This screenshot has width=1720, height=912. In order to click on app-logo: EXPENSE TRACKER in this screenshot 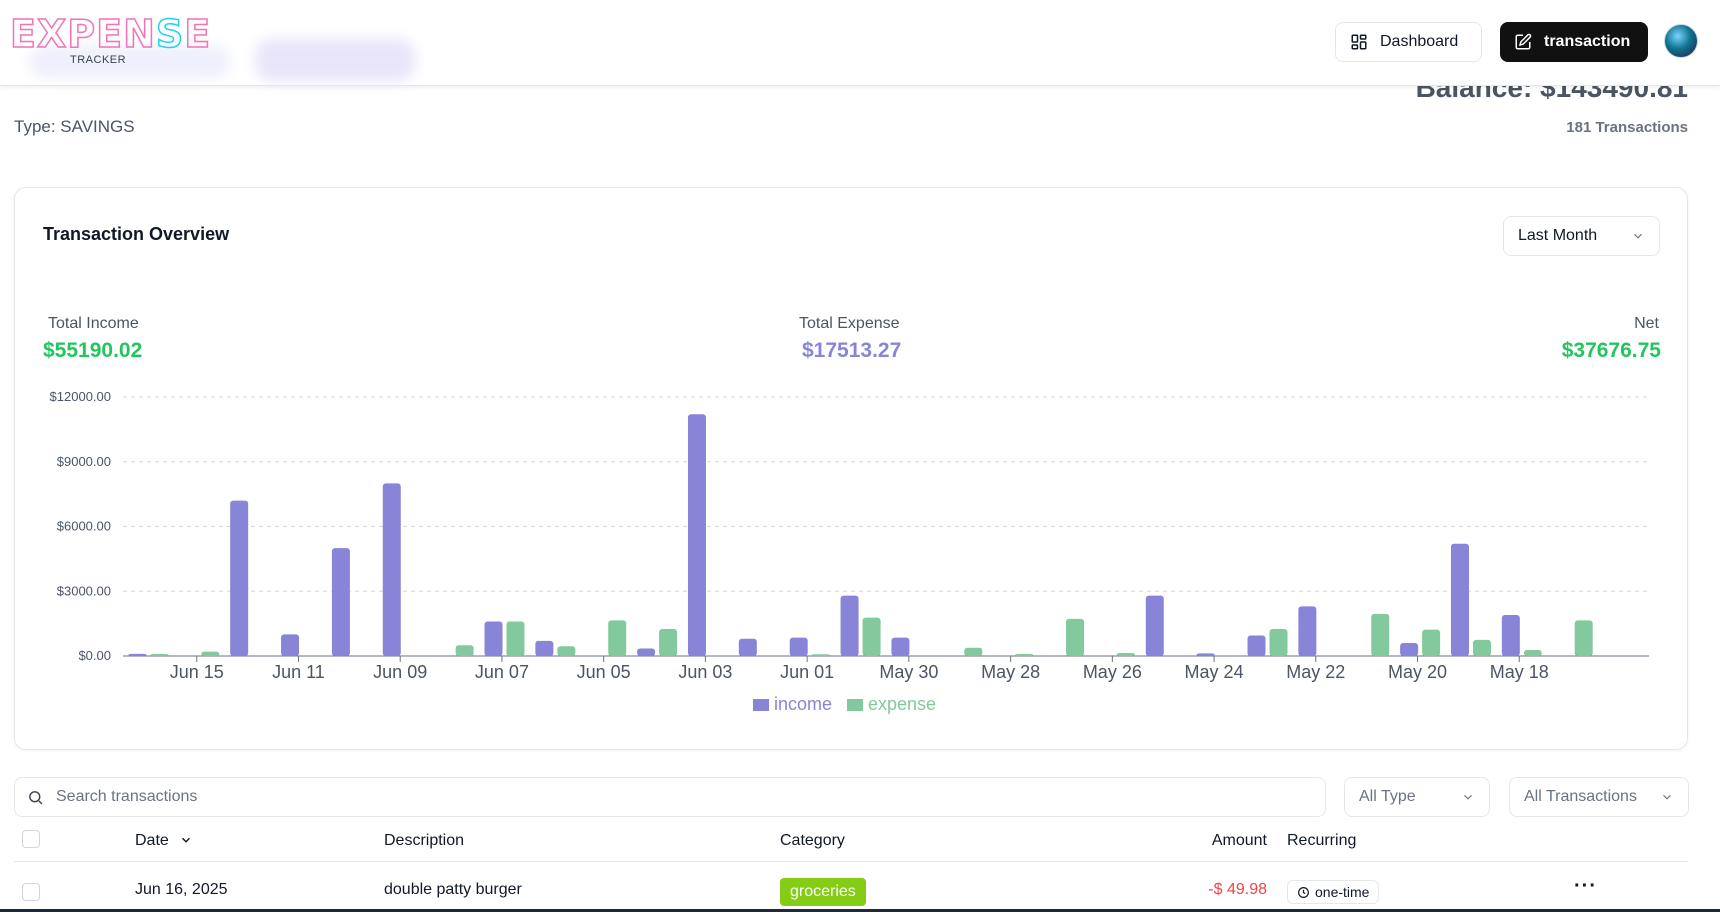, I will do `click(110, 41)`.